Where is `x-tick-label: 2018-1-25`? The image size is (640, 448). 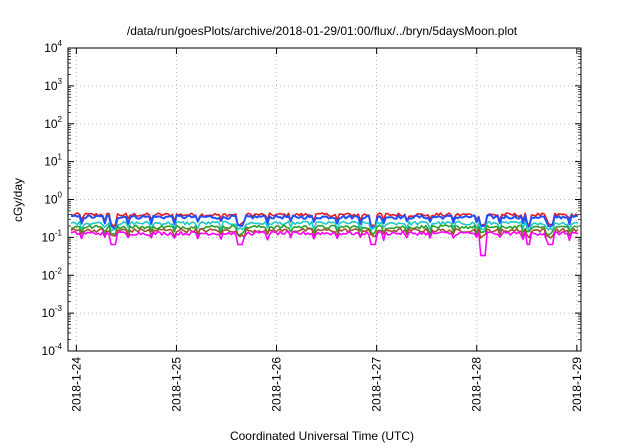
x-tick-label: 2018-1-25 is located at coordinates (176, 384).